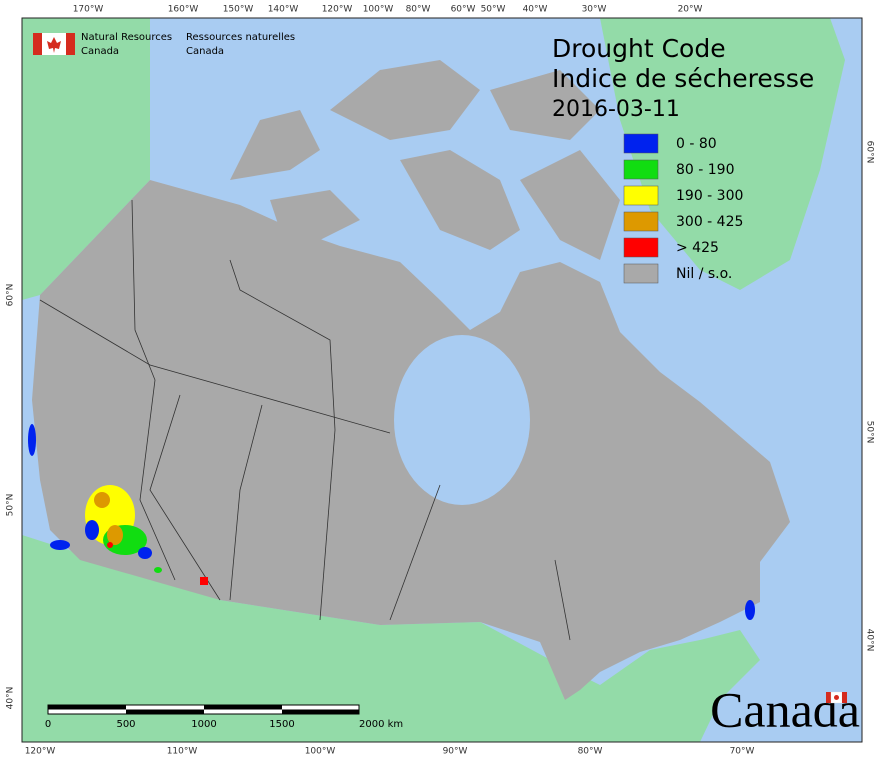  What do you see at coordinates (281, 724) in the screenshot?
I see `scale-label: 1500` at bounding box center [281, 724].